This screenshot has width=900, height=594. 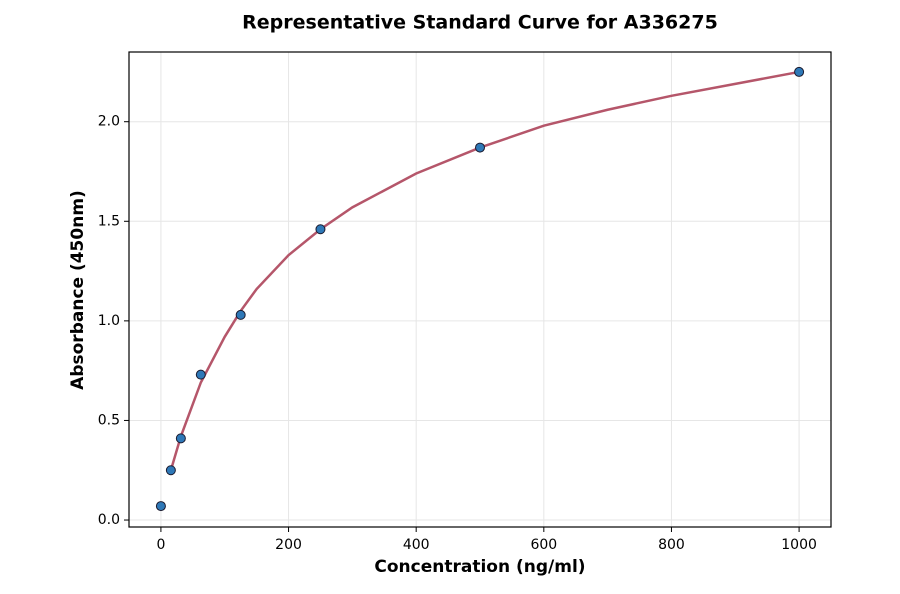 What do you see at coordinates (109, 221) in the screenshot?
I see `y-tick-label: 1.5` at bounding box center [109, 221].